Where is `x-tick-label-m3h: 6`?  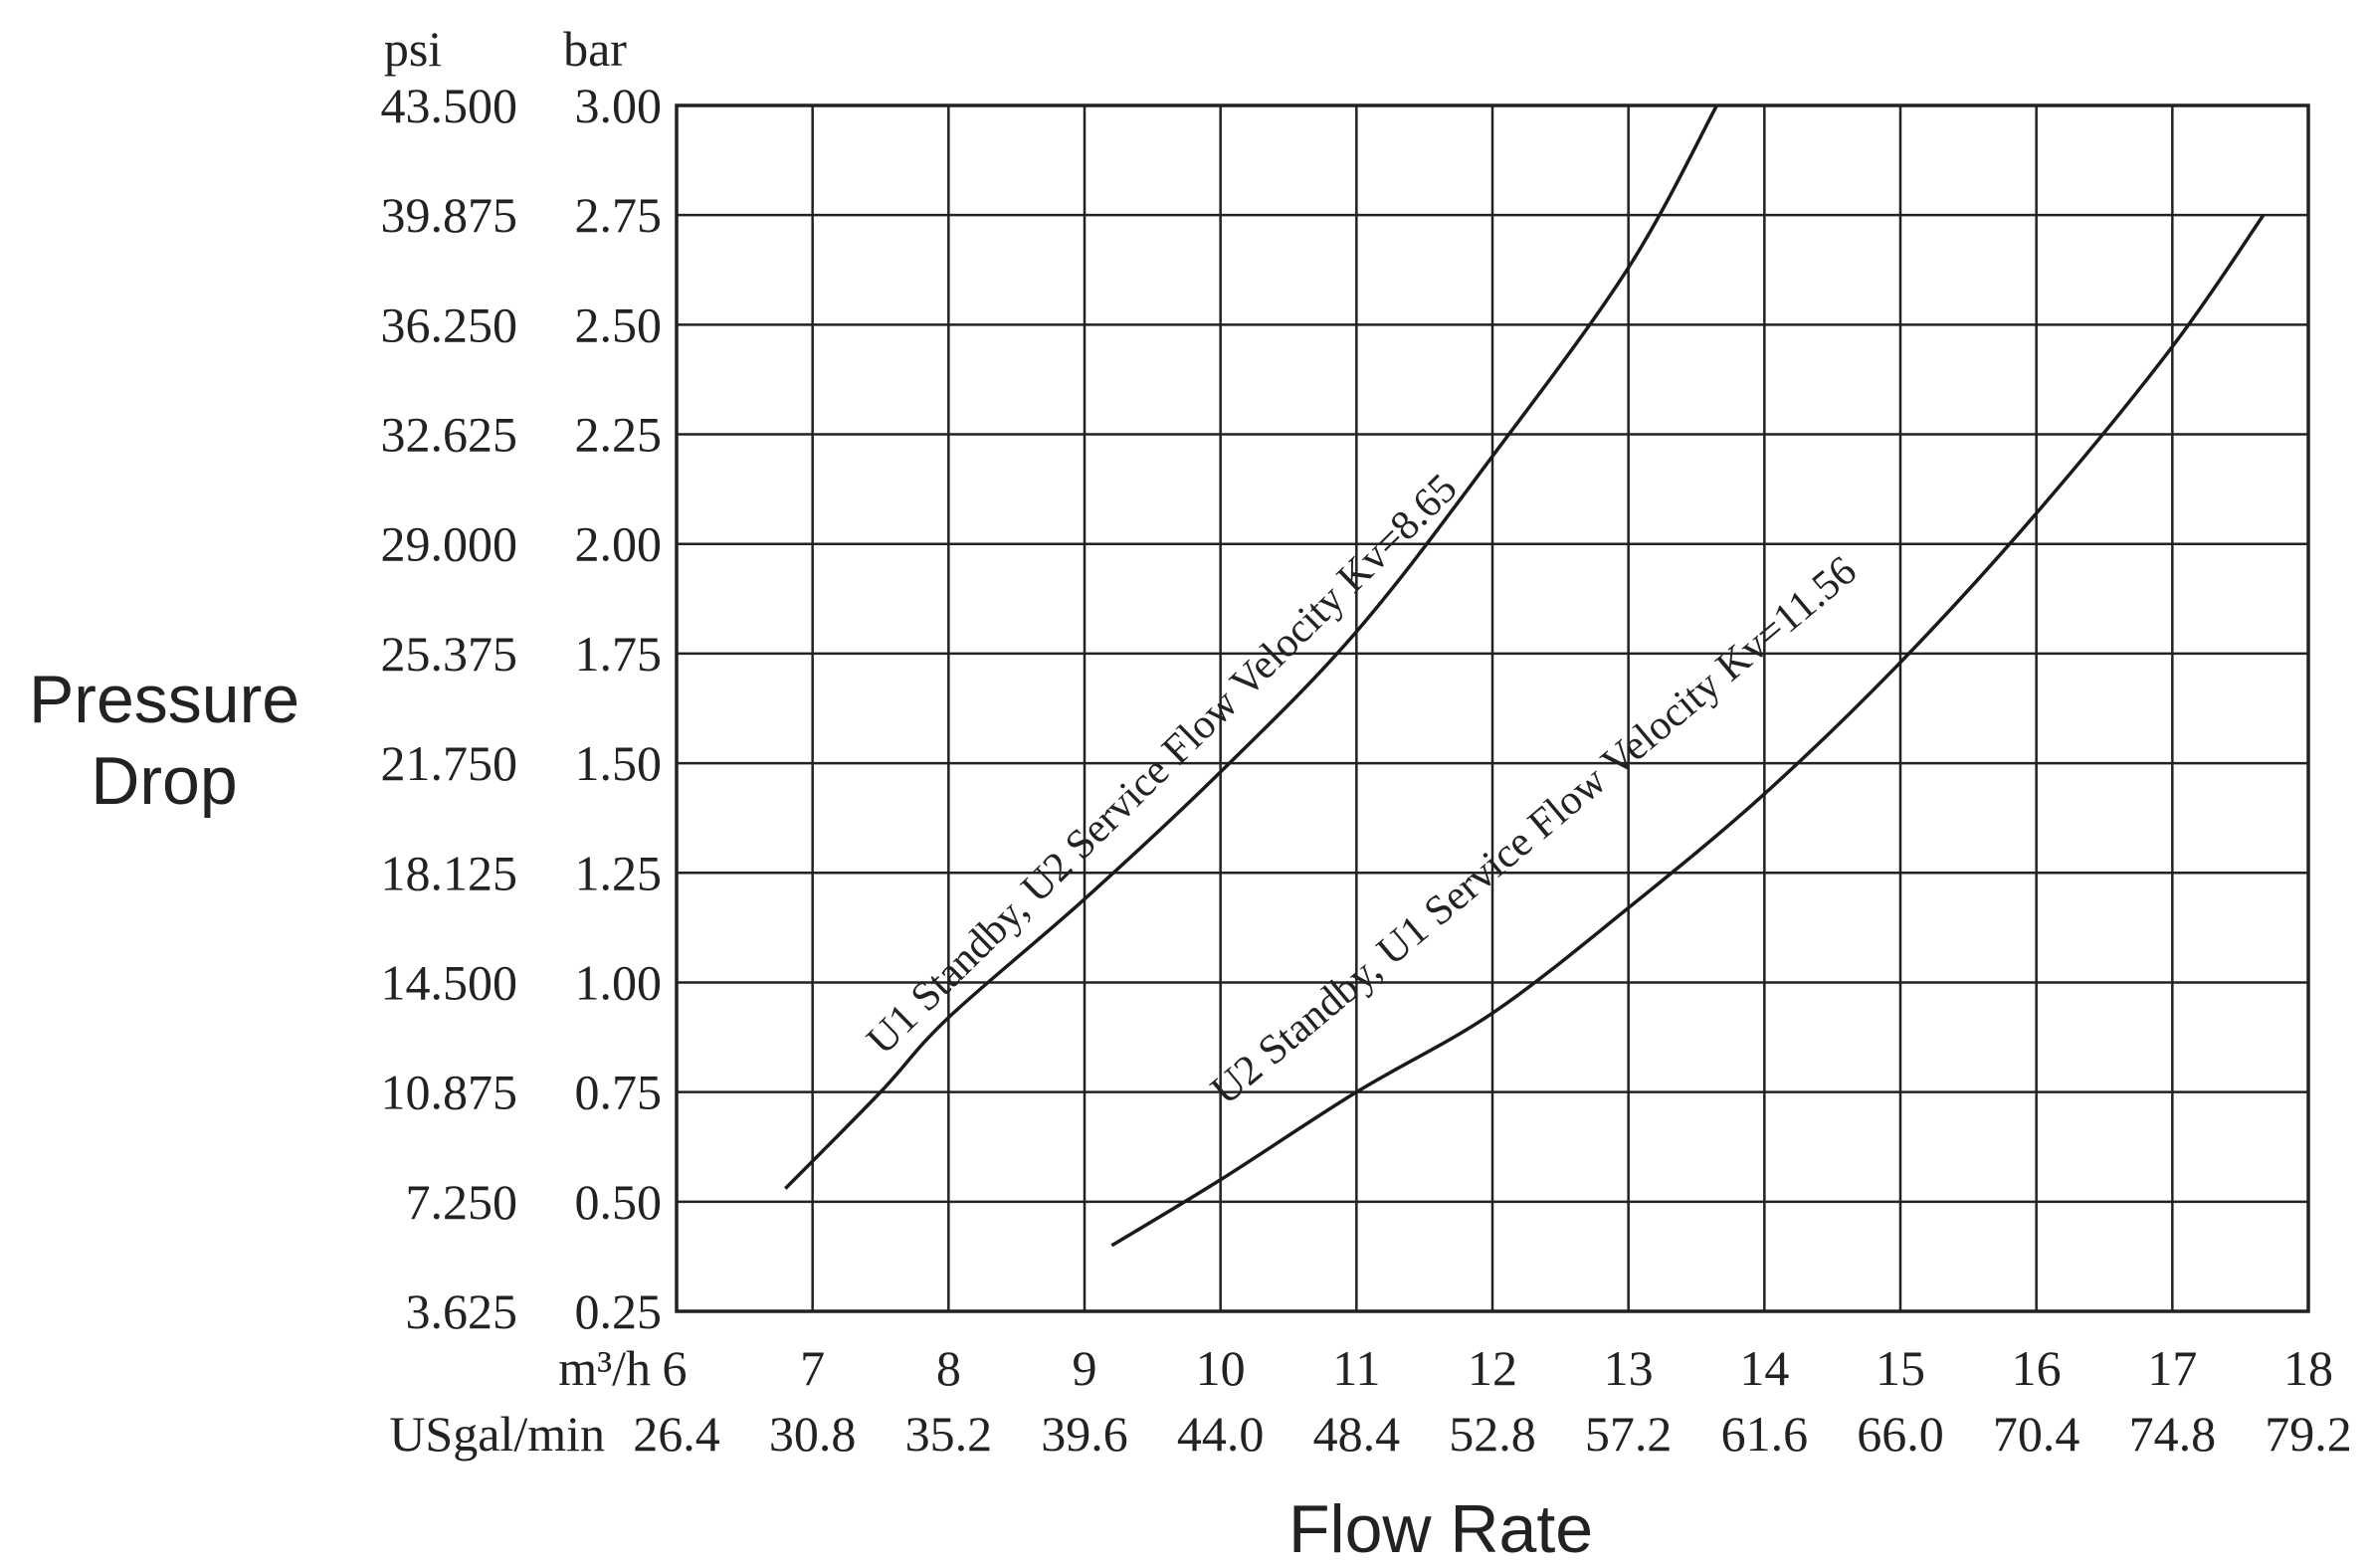
x-tick-label-m3h: 6 is located at coordinates (675, 1368).